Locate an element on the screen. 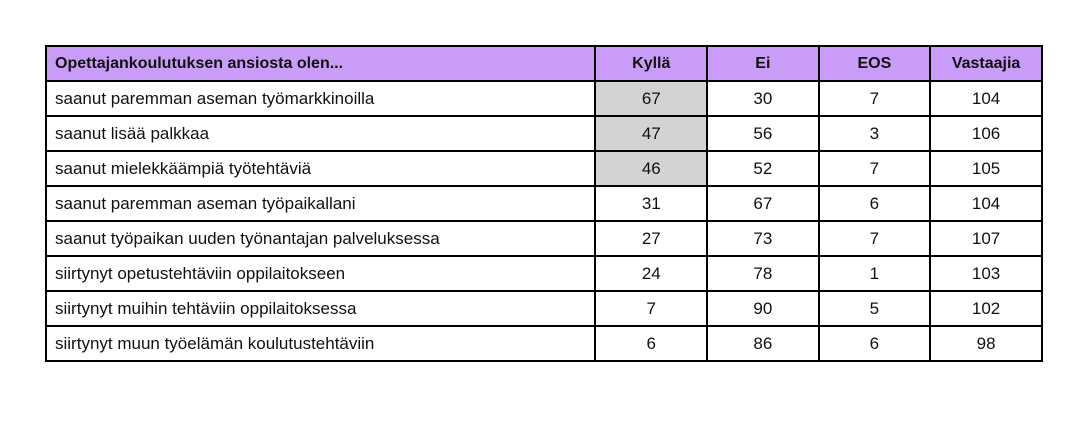 The width and height of the screenshot is (1082, 428). value-cell: 73 is located at coordinates (763, 238).